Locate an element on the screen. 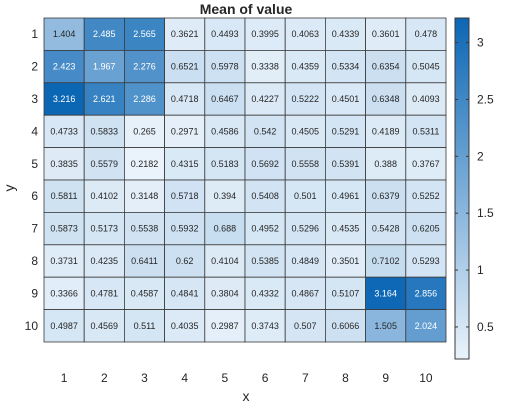 Image resolution: width=514 pixels, height=408 pixels. x-tick-label: 8 is located at coordinates (345, 378).